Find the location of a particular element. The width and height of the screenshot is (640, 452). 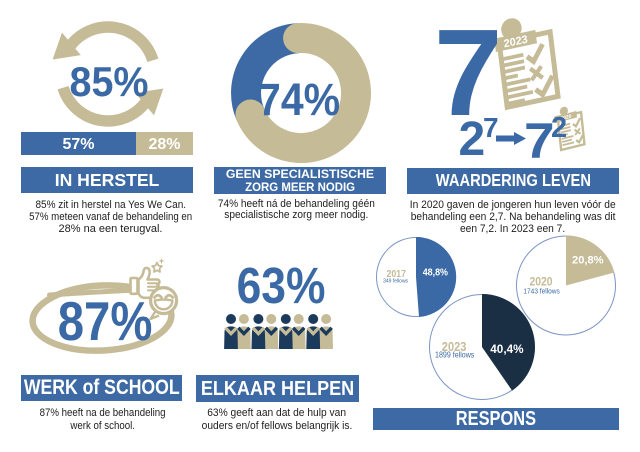

svg-text: 2017 is located at coordinates (397, 274).